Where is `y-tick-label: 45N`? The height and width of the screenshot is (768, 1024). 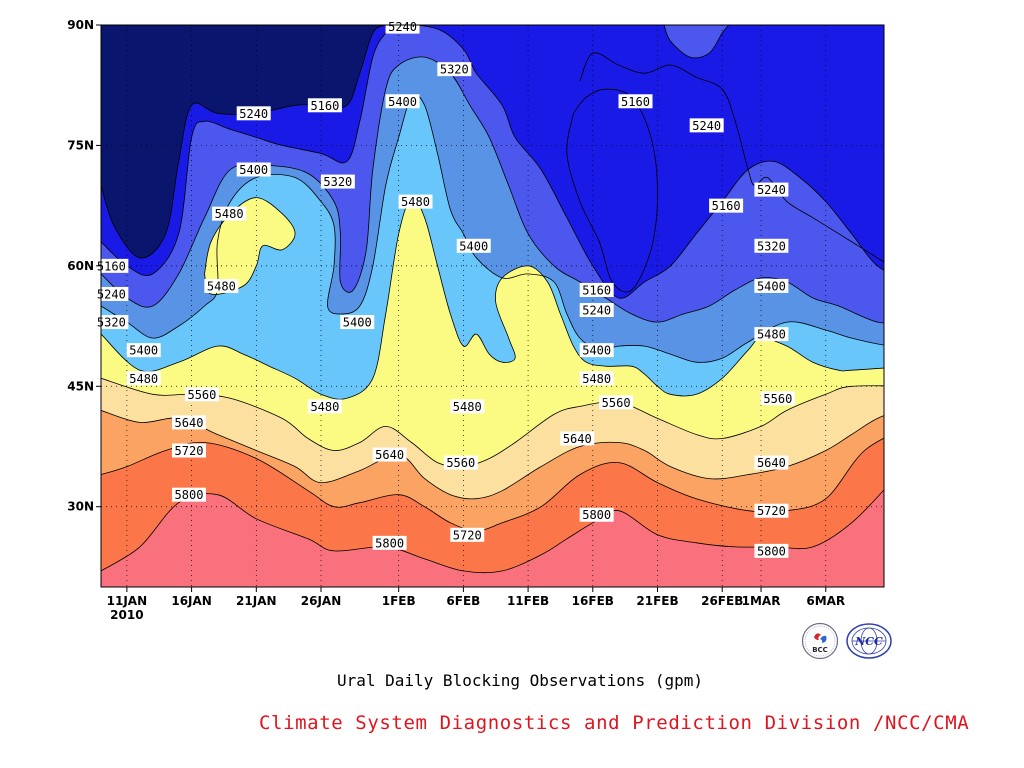
y-tick-label: 45N is located at coordinates (80, 386).